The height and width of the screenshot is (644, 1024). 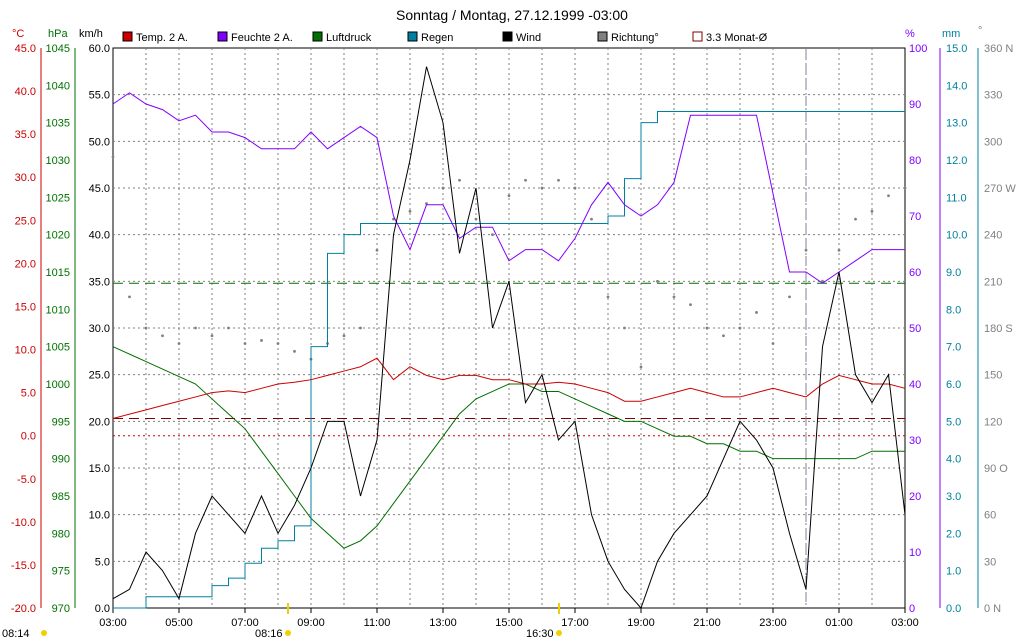 I want to click on temp-tick-label: -10.0, so click(x=23, y=523).